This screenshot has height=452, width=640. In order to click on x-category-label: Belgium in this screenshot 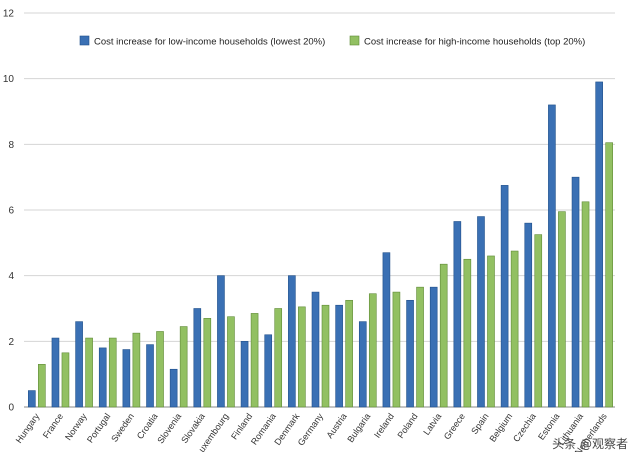, I will do `click(500, 427)`.